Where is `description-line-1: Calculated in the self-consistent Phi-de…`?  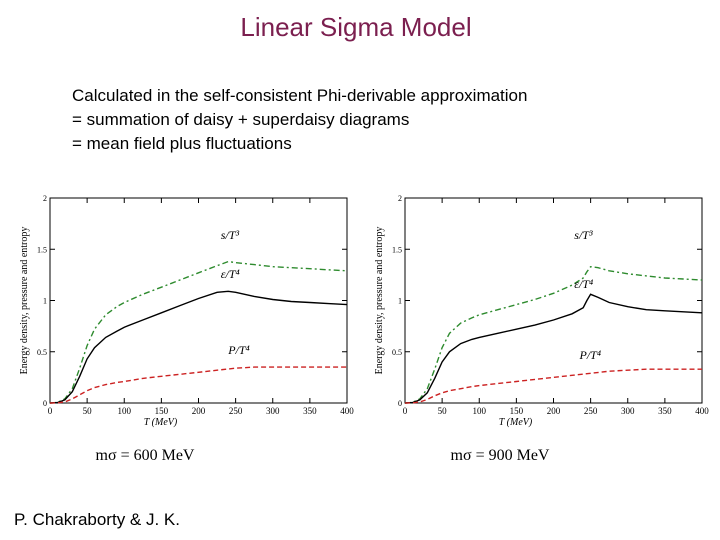 description-line-1: Calculated in the self-consistent Phi-de… is located at coordinates (300, 95).